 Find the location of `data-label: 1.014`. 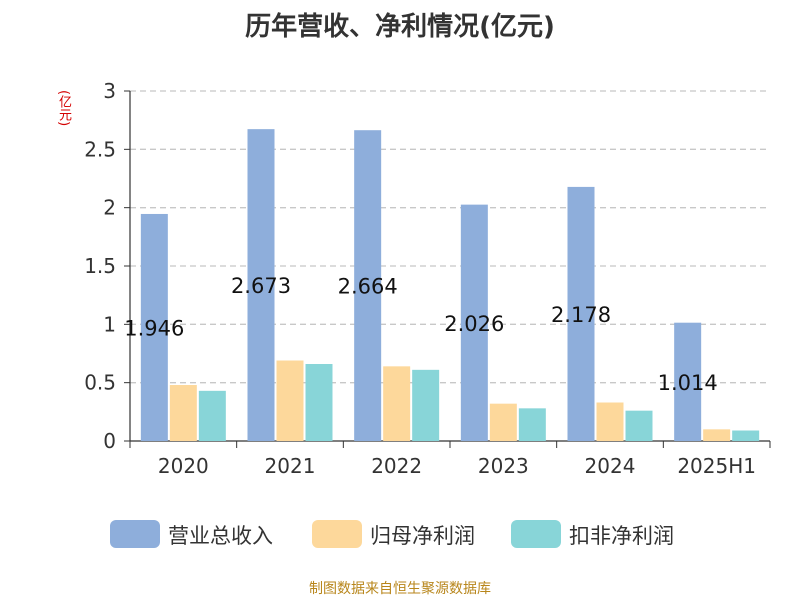

data-label: 1.014 is located at coordinates (688, 383).